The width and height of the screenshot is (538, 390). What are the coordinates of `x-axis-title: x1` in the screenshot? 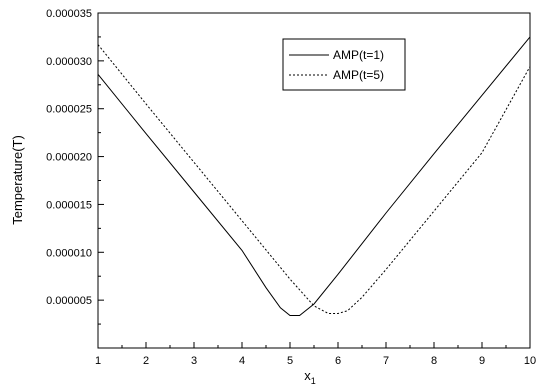 It's located at (310, 376).